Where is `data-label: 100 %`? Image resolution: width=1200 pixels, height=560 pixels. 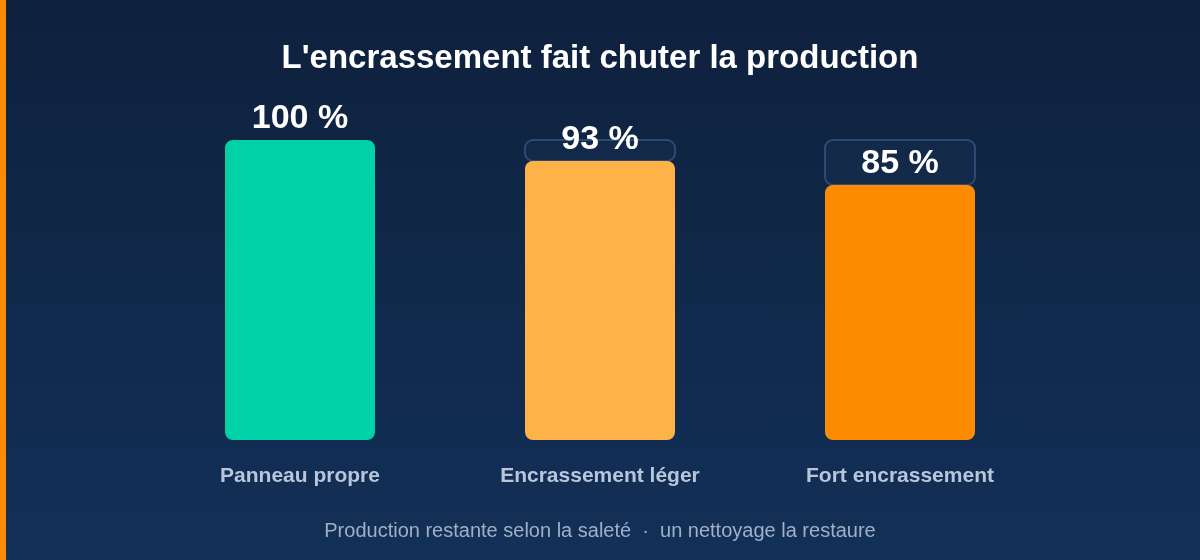 data-label: 100 % is located at coordinates (300, 116).